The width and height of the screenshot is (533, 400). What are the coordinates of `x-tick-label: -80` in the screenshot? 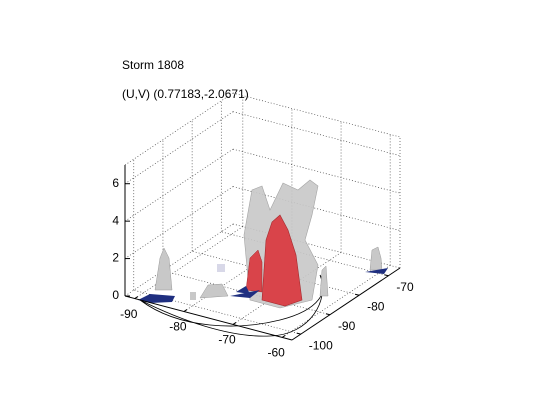 It's located at (178, 327).